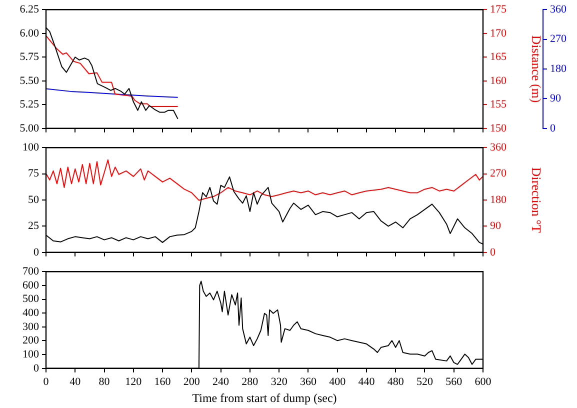 The image size is (577, 408). Describe the element at coordinates (483, 382) in the screenshot. I see `x-tick-label: 600` at that location.